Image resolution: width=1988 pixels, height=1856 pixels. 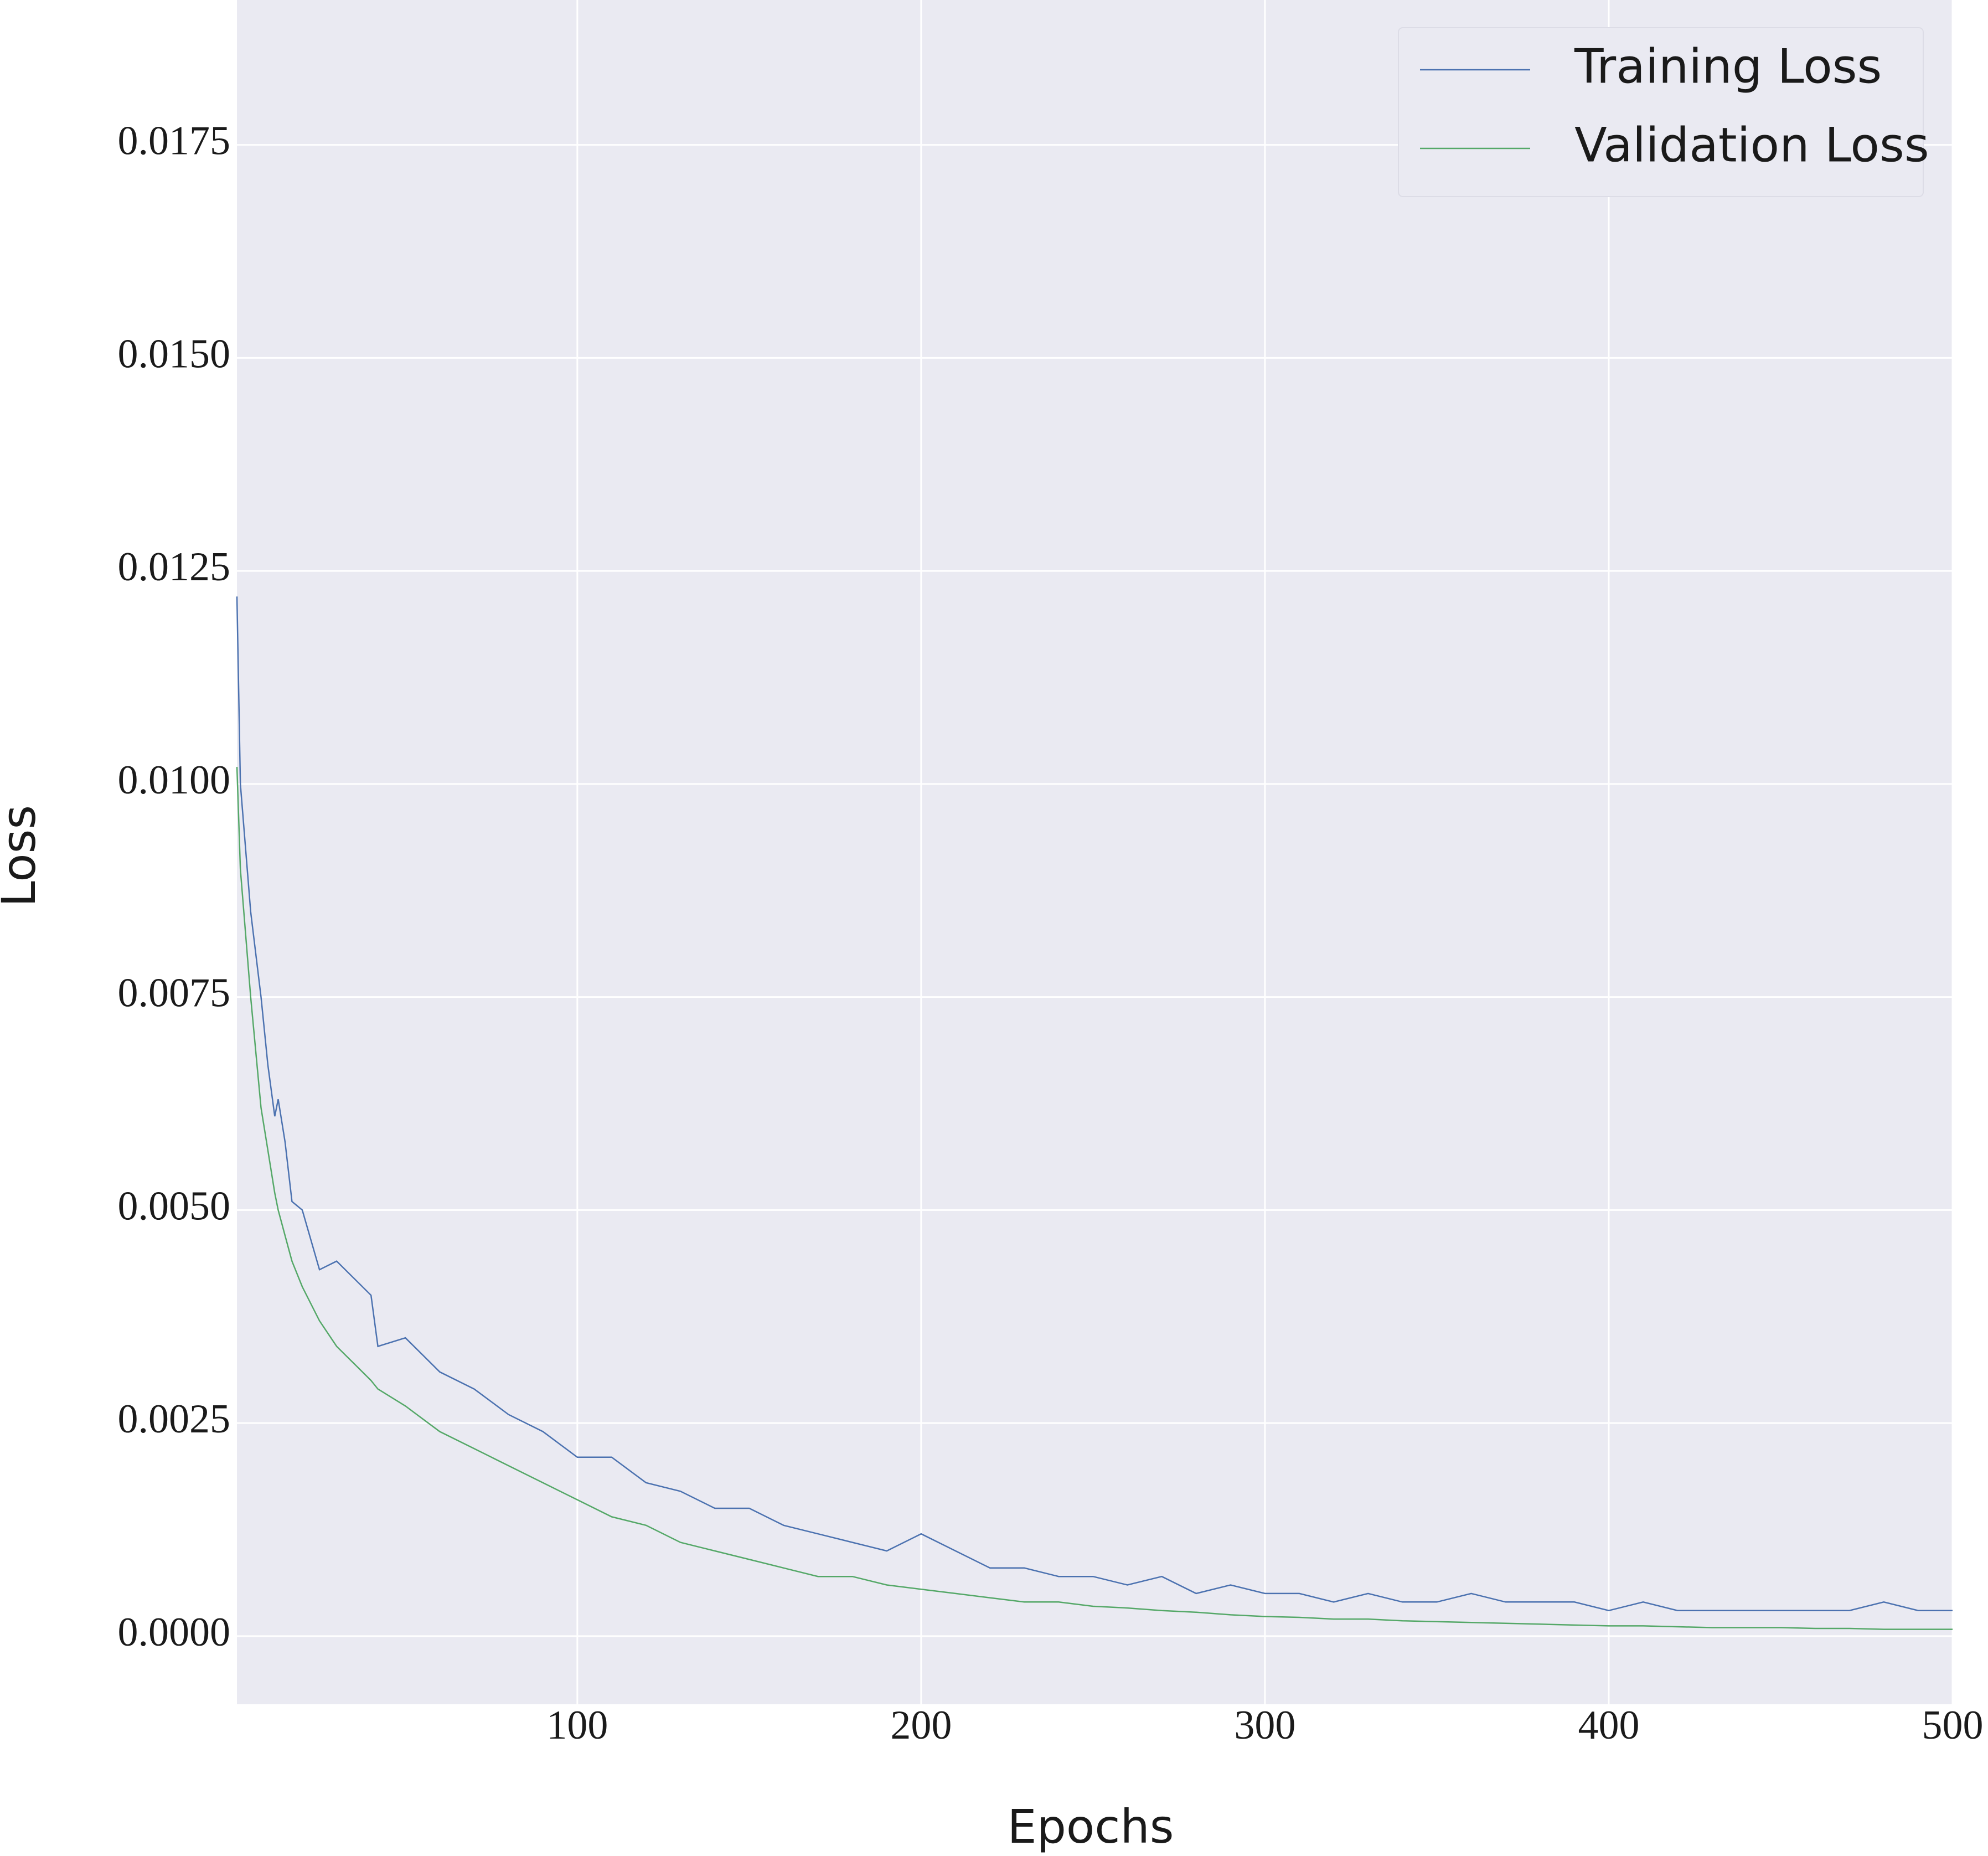 I want to click on legend-label: Training Loss, so click(x=1728, y=66).